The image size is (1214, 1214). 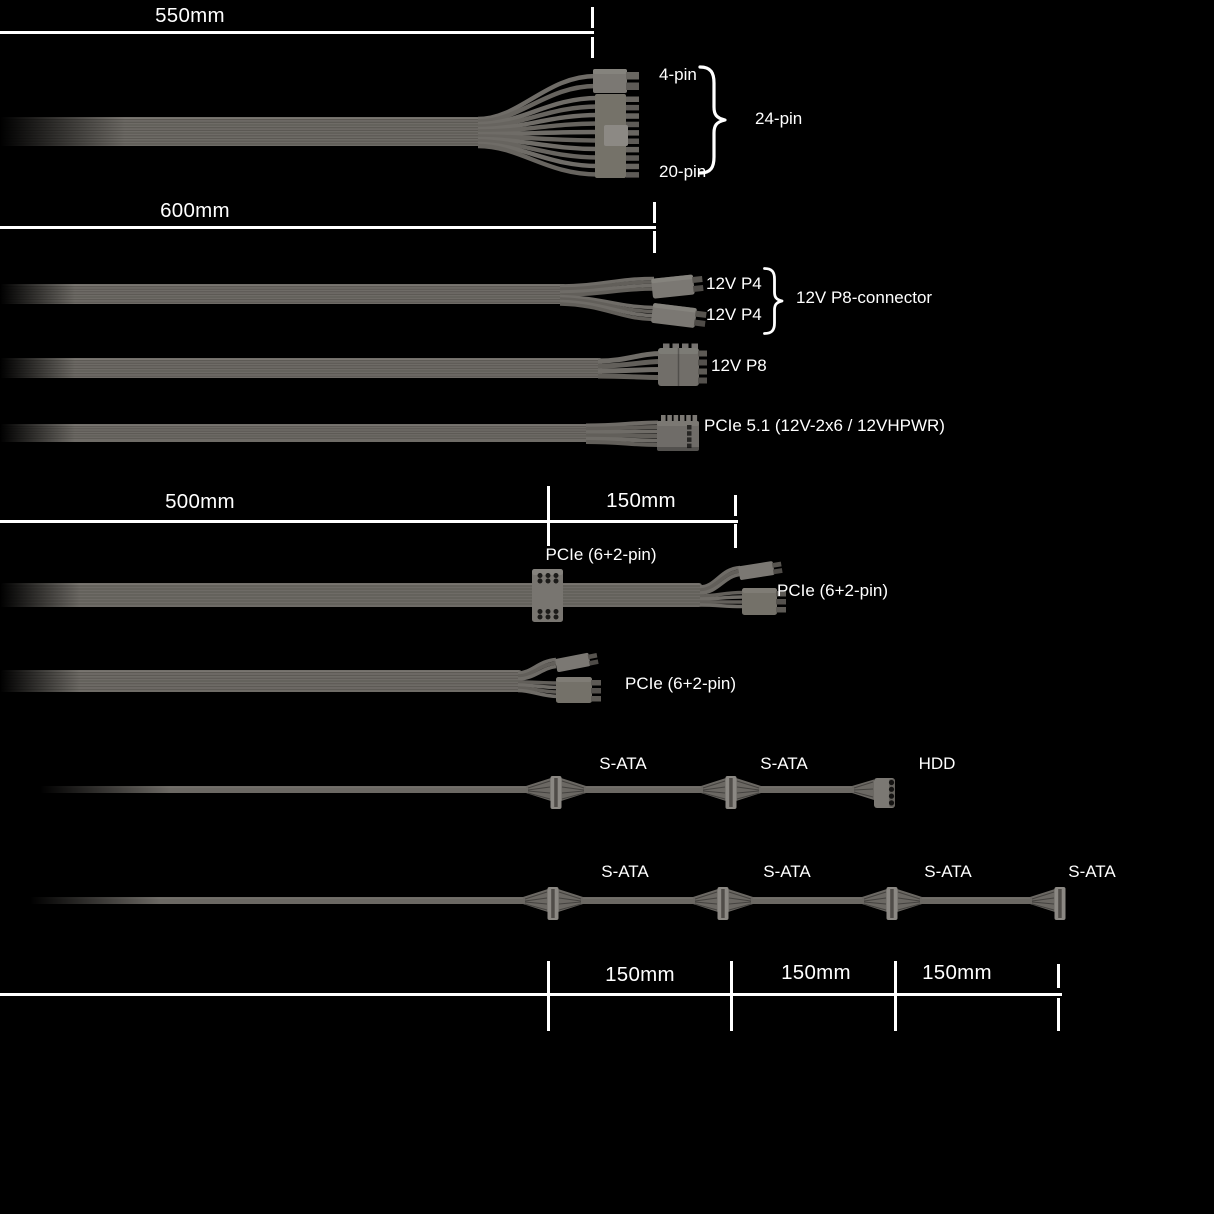 I want to click on measurement-label-150mm-1: 150mm, so click(x=640, y=974).